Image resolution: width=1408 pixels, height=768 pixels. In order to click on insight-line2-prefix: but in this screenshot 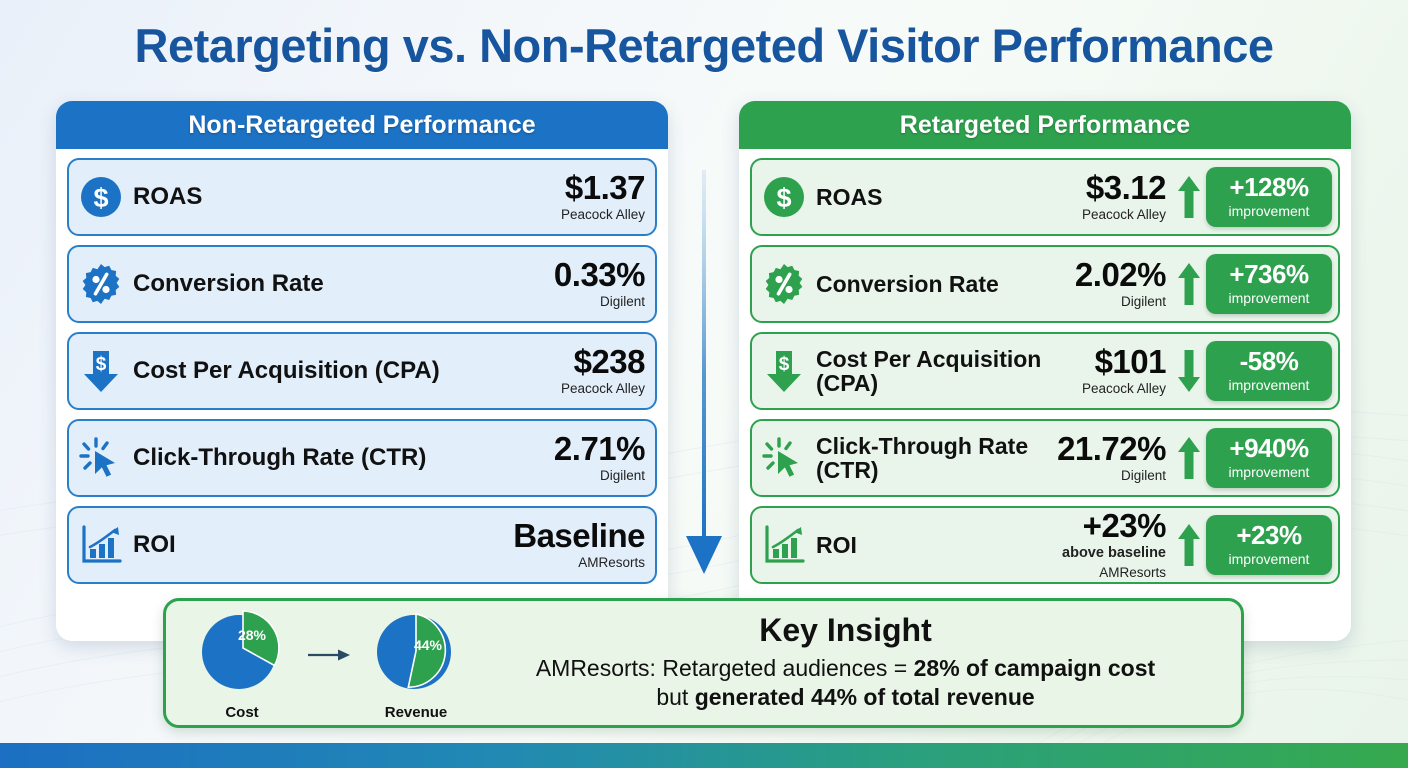, I will do `click(675, 696)`.